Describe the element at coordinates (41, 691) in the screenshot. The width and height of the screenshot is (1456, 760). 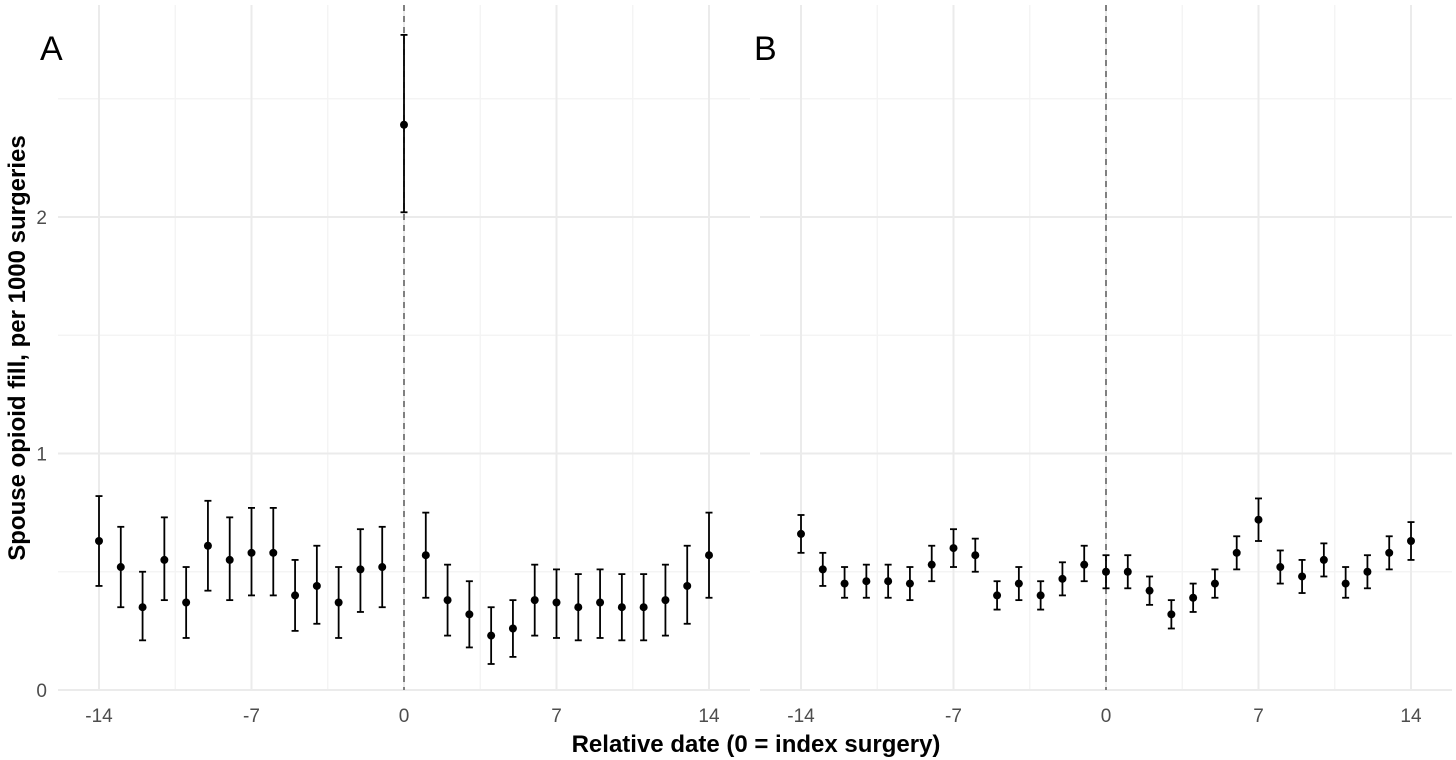
I see `y-tick-label: 0` at that location.